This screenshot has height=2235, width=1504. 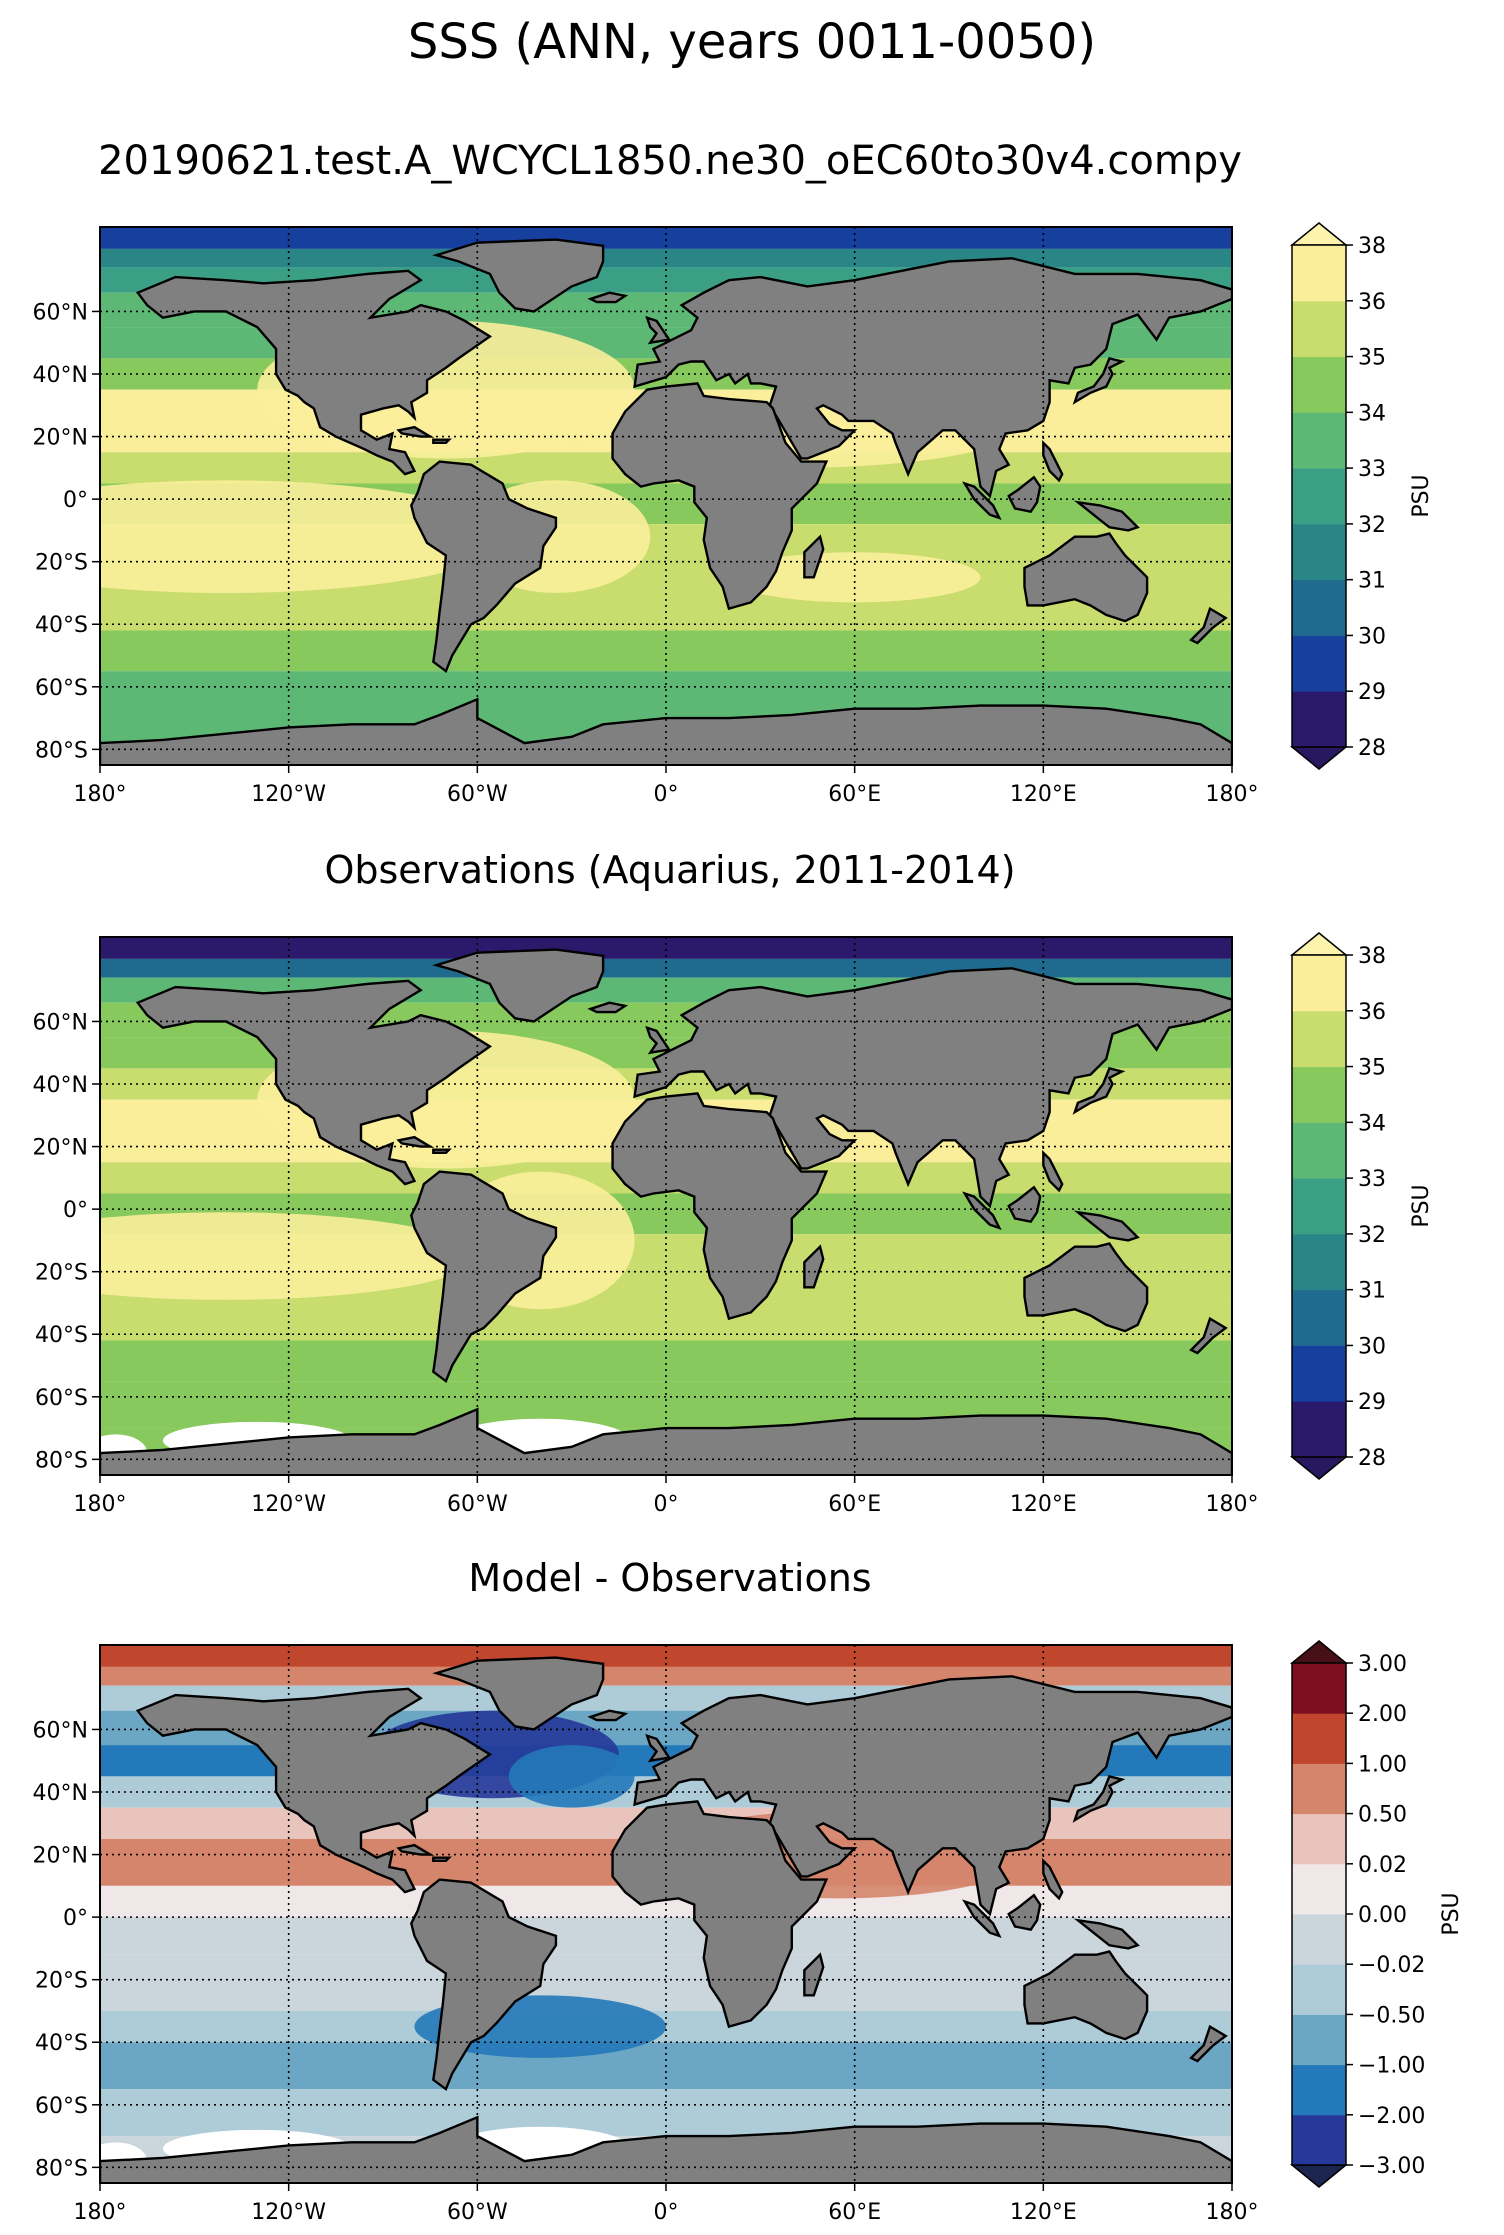 What do you see at coordinates (666, 1656) in the screenshot?
I see `difference-ocean-band` at bounding box center [666, 1656].